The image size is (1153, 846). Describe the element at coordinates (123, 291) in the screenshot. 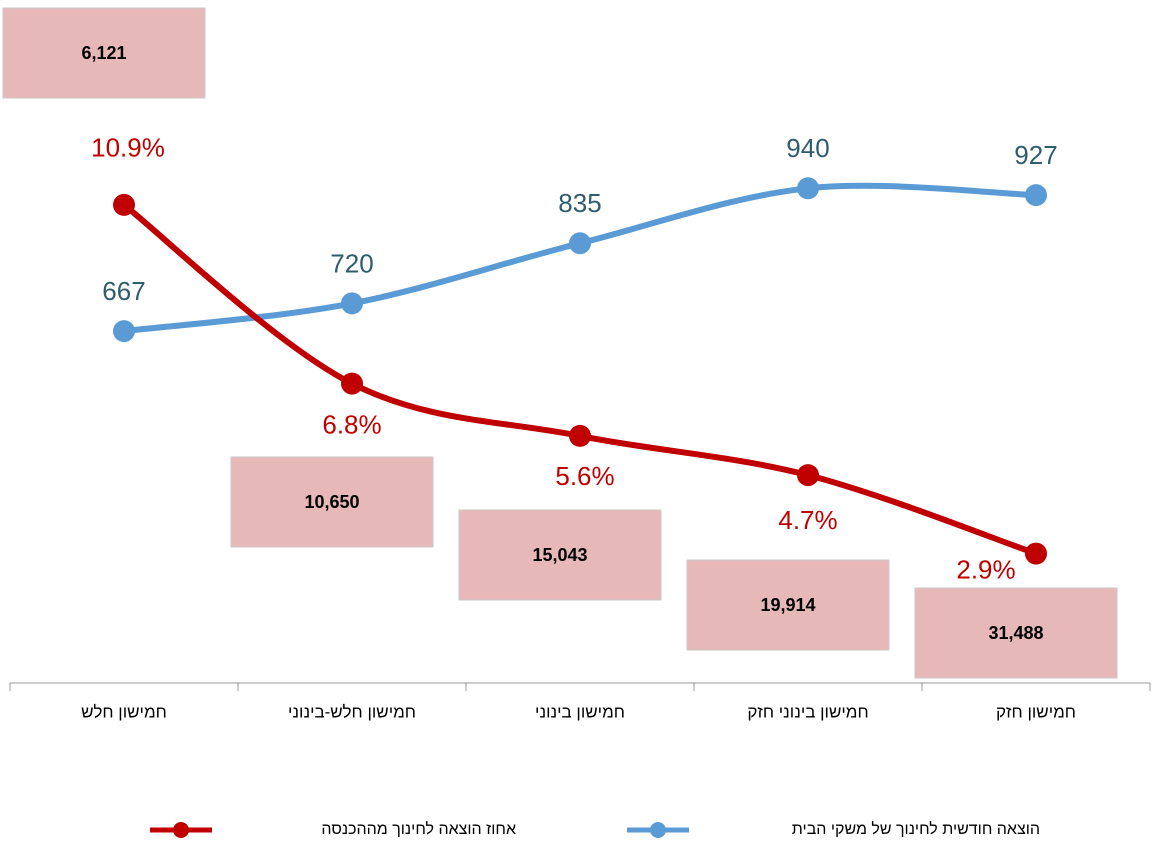

I see `data-label: 667` at that location.